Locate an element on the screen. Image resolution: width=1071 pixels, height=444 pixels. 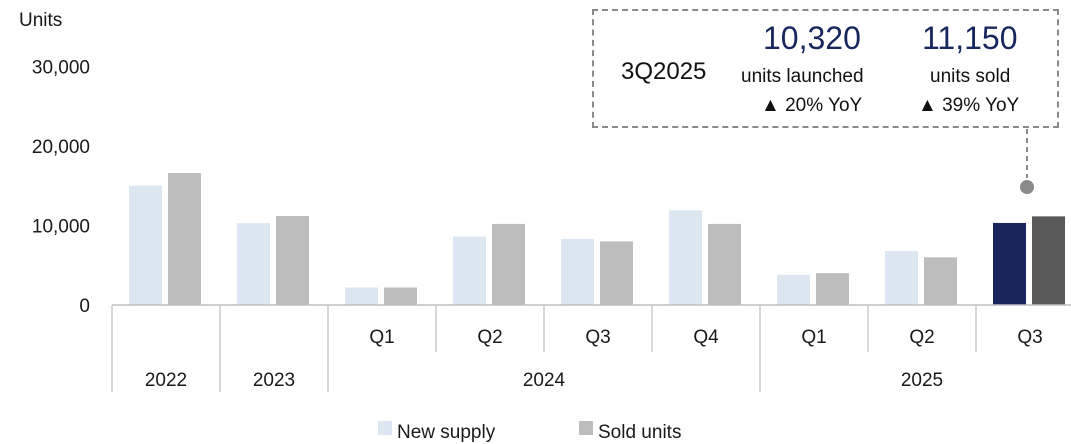
year-label: 2025 is located at coordinates (922, 380).